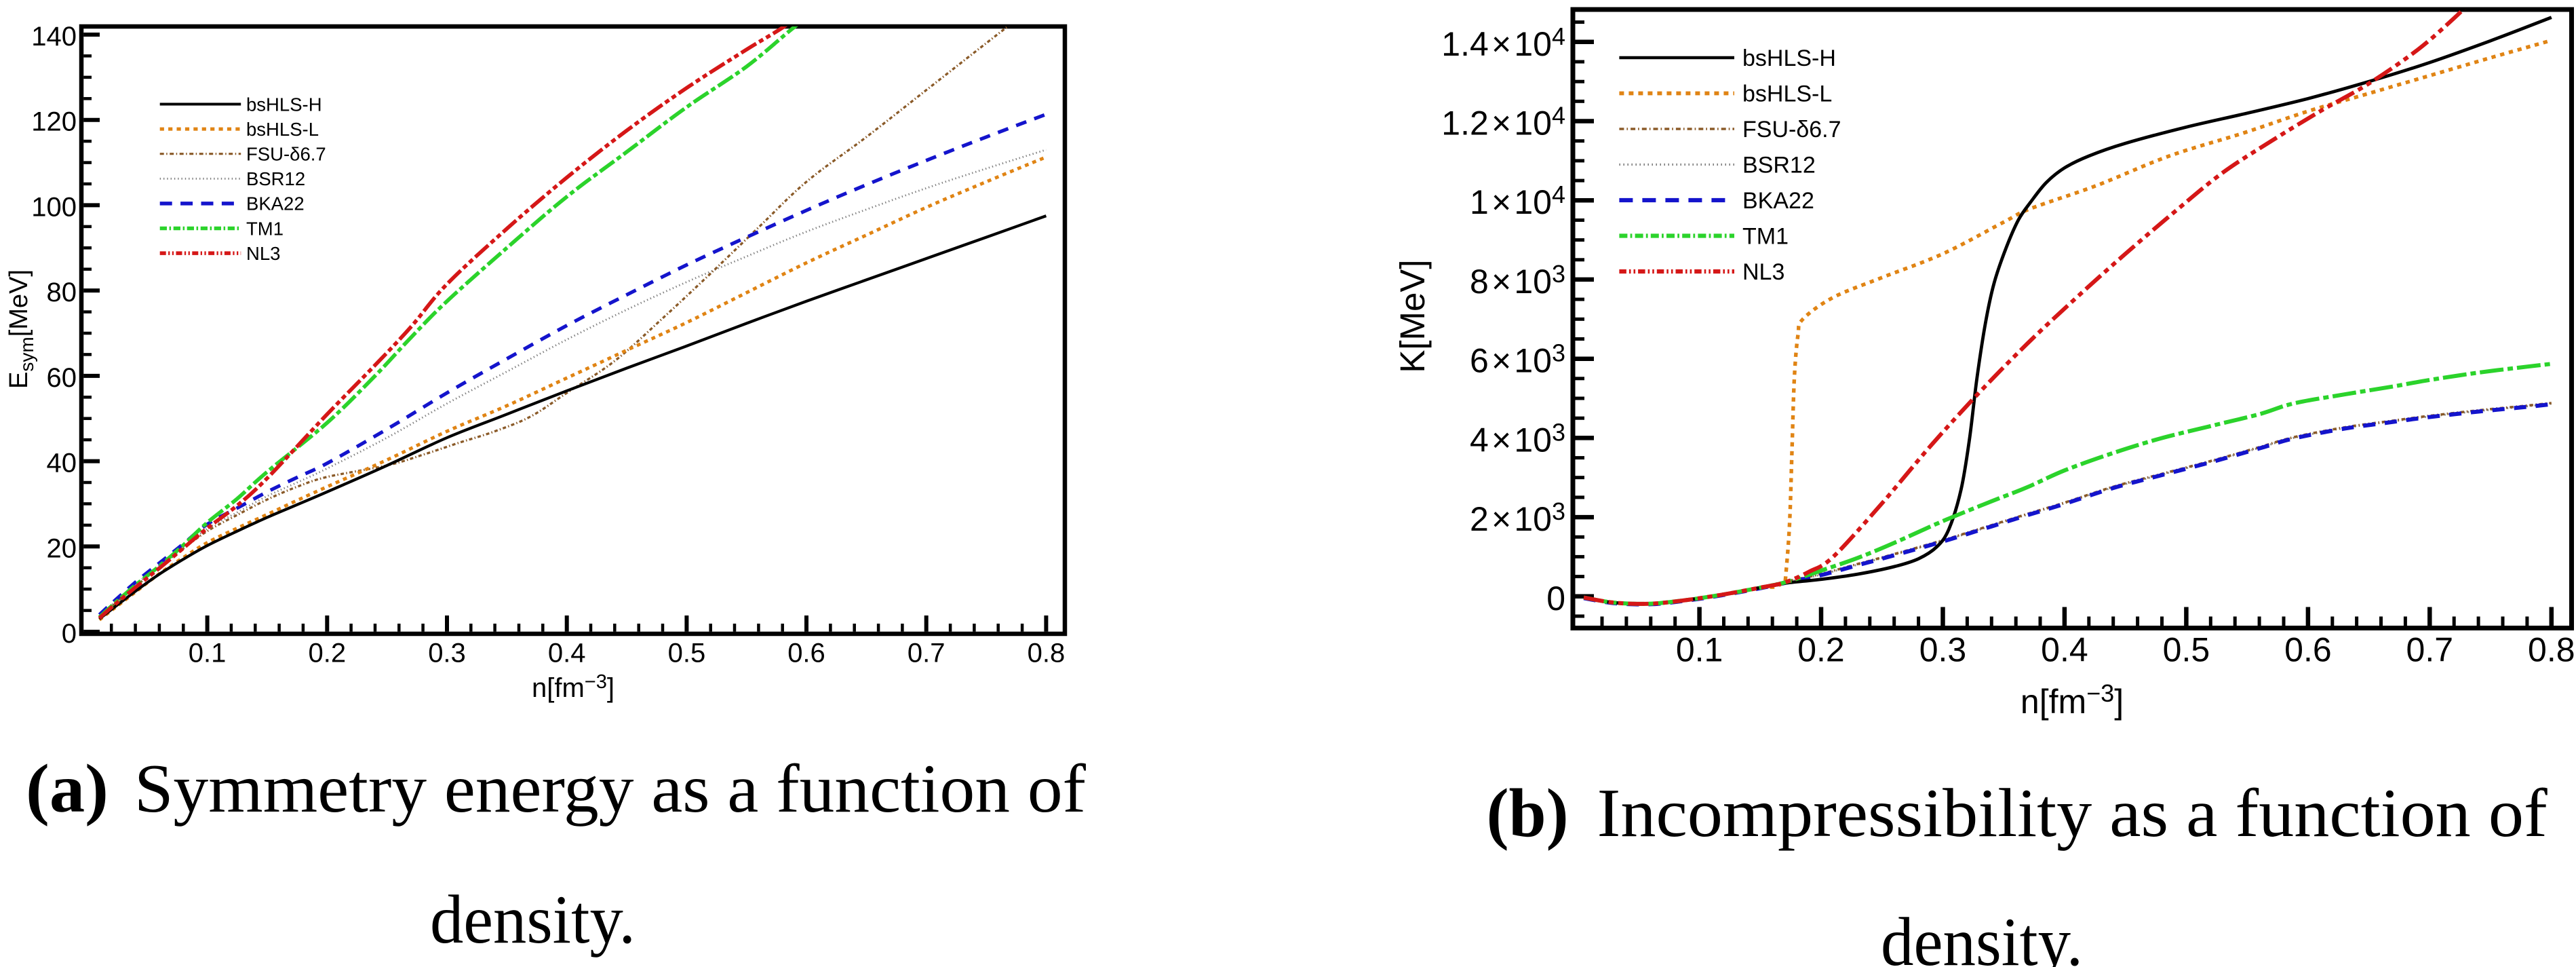  I want to click on svg-text:Incompressibility as a functio: Incompressibility as a function of, so click(2072, 813).